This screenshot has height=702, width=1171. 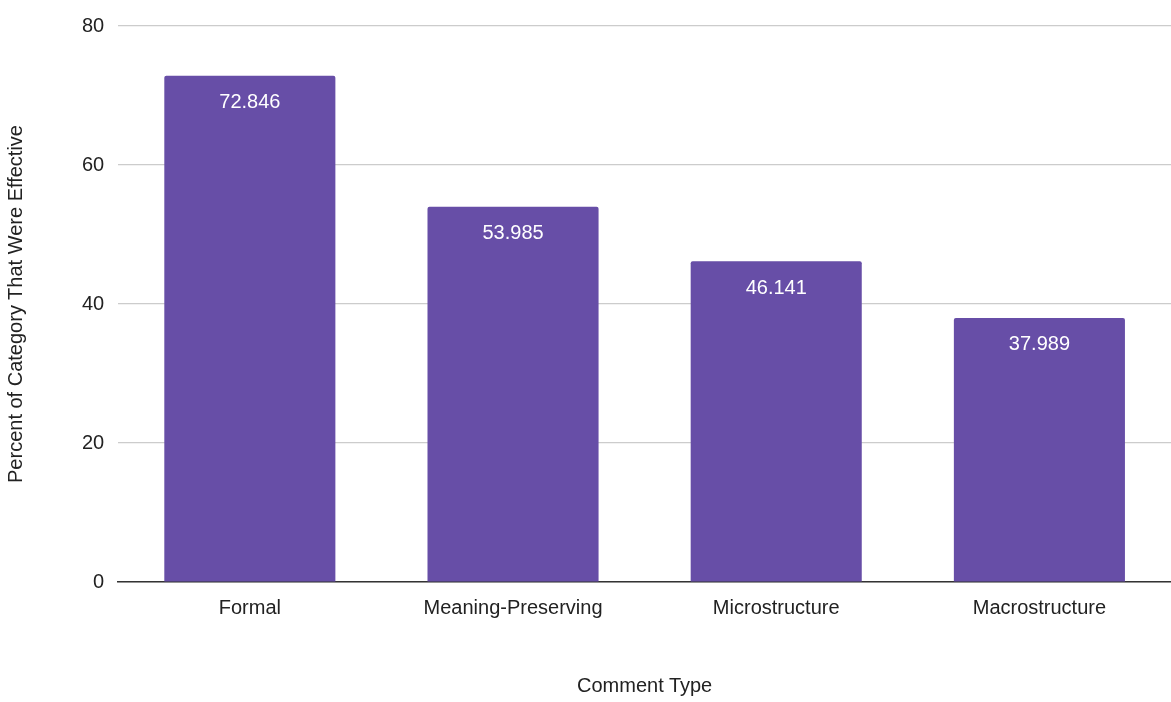 What do you see at coordinates (776, 286) in the screenshot?
I see `data-label: 46.141` at bounding box center [776, 286].